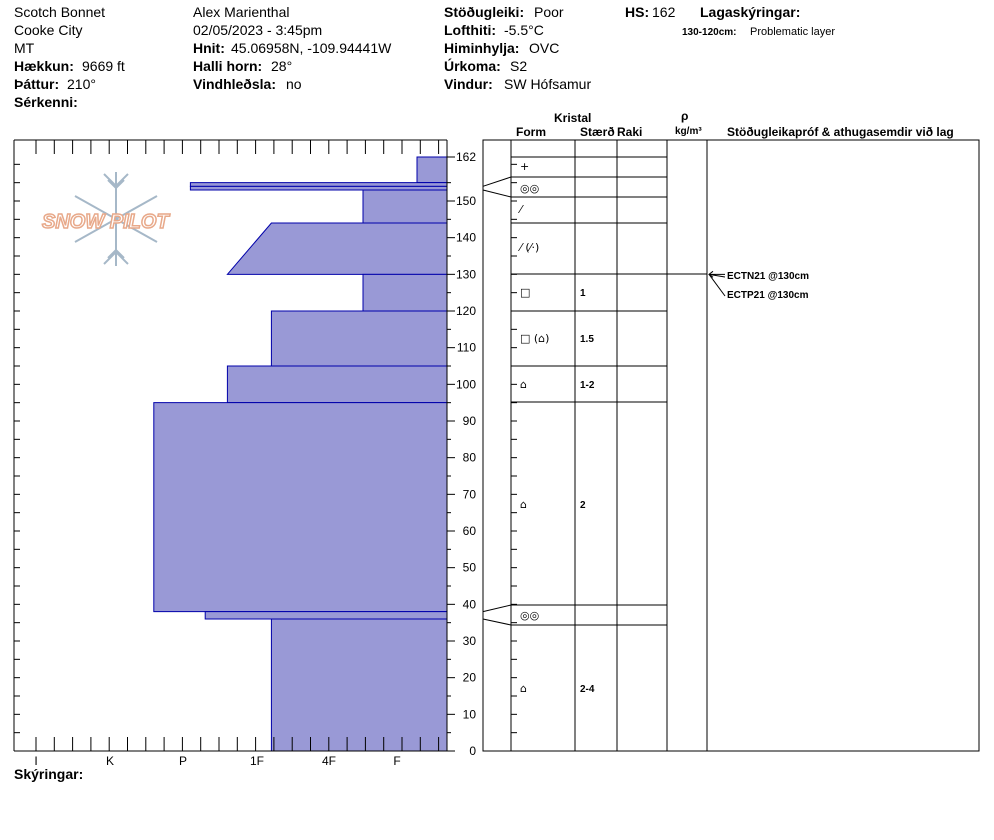 Image resolution: width=994 pixels, height=840 pixels. I want to click on wind-label: Vindur:, so click(468, 84).